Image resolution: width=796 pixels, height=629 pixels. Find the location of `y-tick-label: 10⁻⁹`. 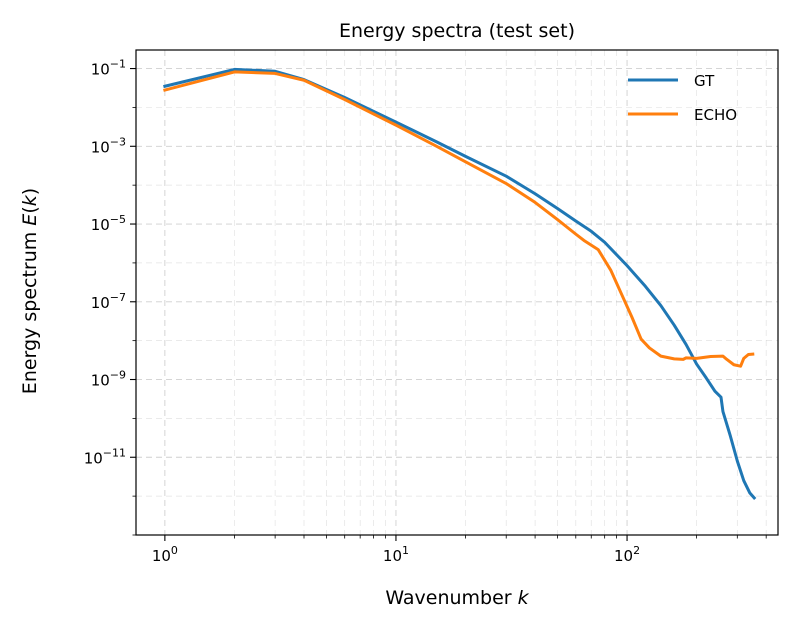

y-tick-label: 10⁻⁹ is located at coordinates (108, 379).